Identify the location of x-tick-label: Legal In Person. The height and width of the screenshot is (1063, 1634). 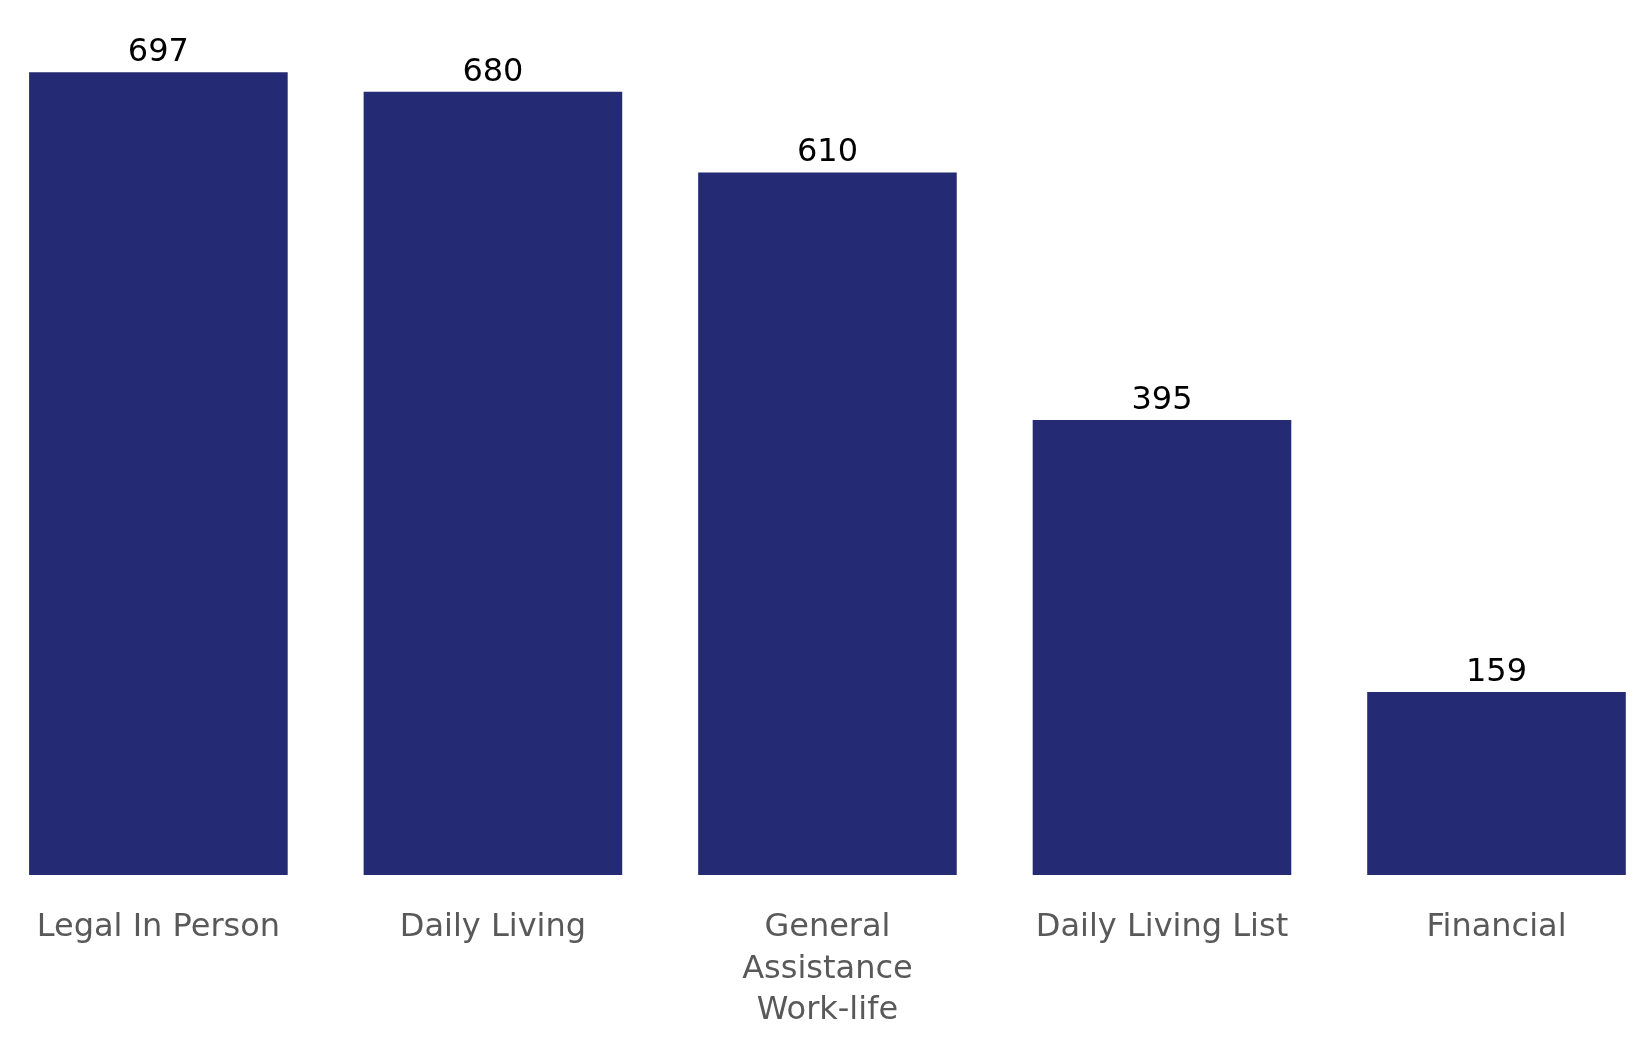
(158, 925).